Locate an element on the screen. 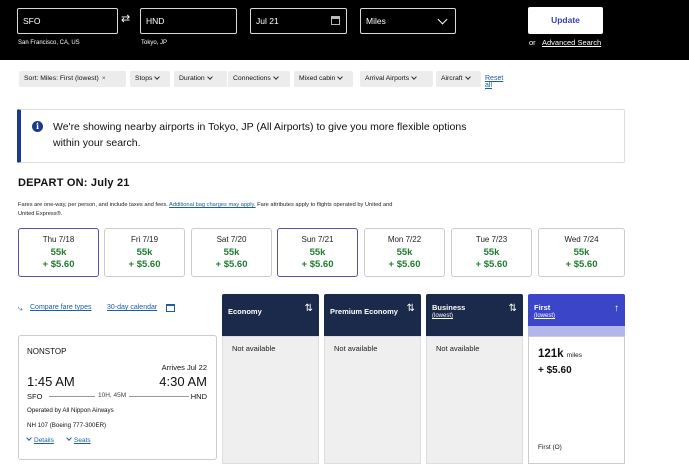 Image resolution: width=689 pixels, height=464 pixels. seats-label: Seats is located at coordinates (82, 440).